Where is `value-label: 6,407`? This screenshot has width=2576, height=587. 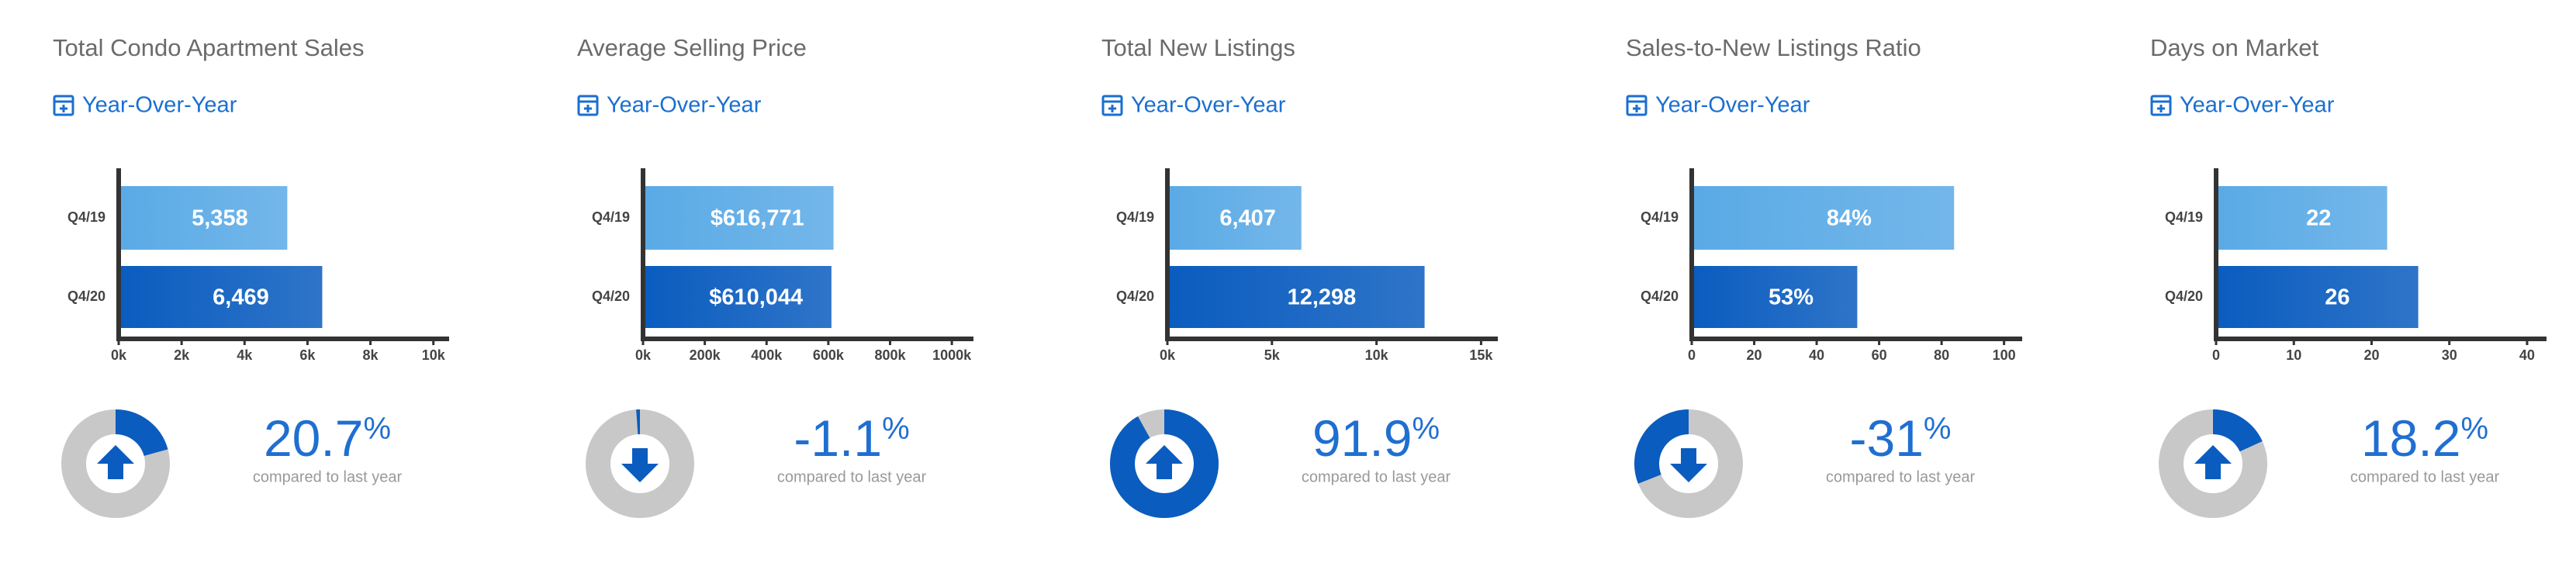 value-label: 6,407 is located at coordinates (1247, 218).